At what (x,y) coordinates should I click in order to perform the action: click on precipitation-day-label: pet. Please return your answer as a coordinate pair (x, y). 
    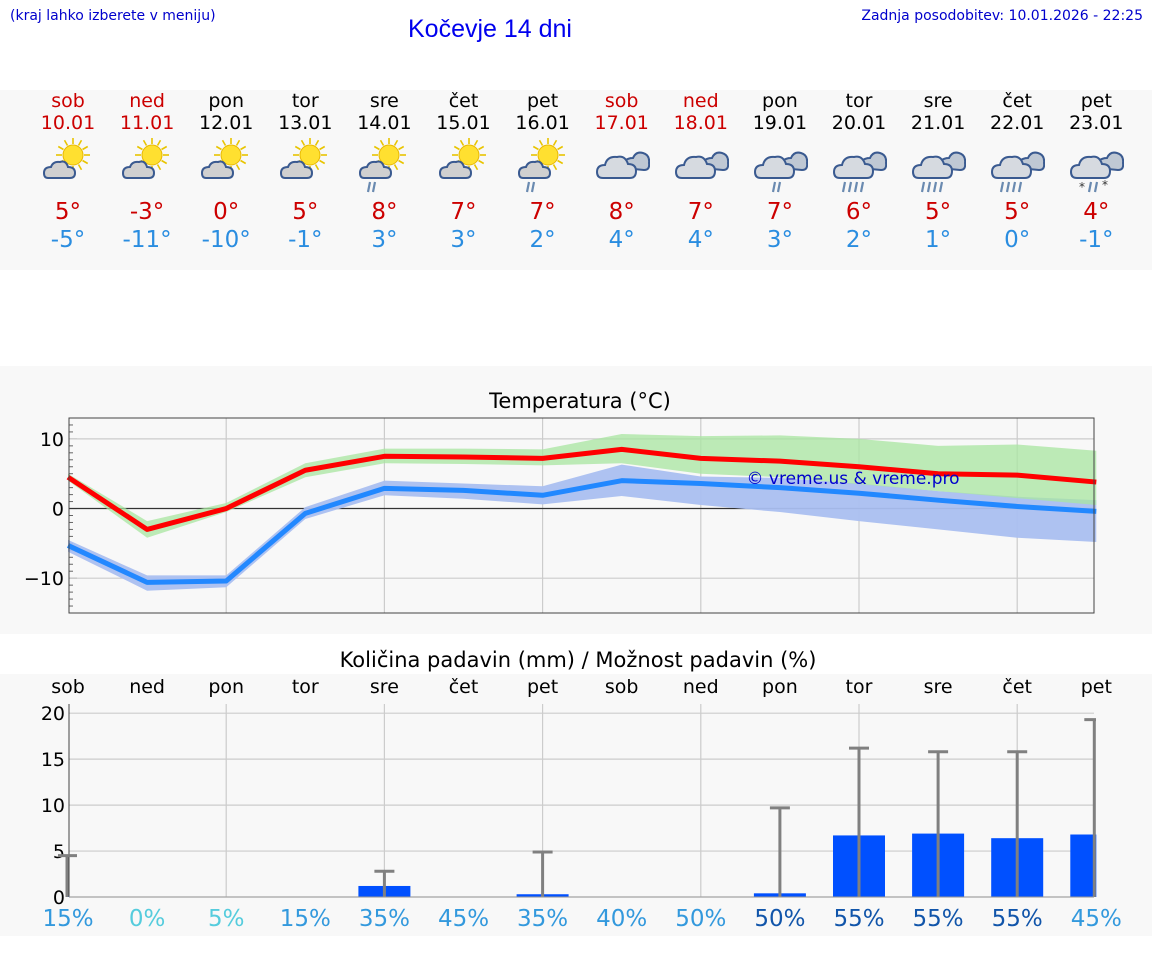
    Looking at the image, I should click on (542, 687).